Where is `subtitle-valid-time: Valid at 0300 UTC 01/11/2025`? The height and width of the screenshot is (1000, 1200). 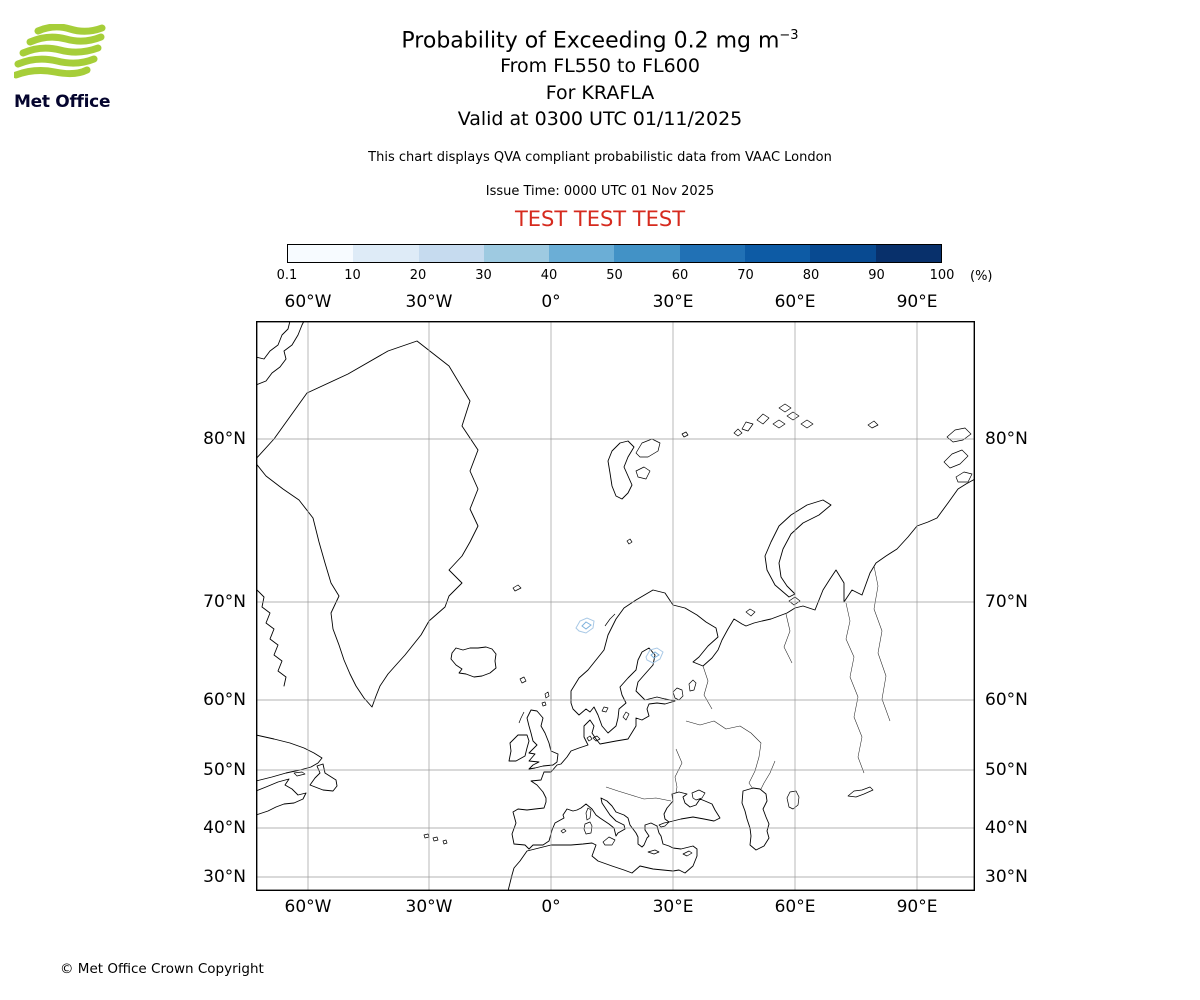 subtitle-valid-time: Valid at 0300 UTC 01/11/2025 is located at coordinates (600, 119).